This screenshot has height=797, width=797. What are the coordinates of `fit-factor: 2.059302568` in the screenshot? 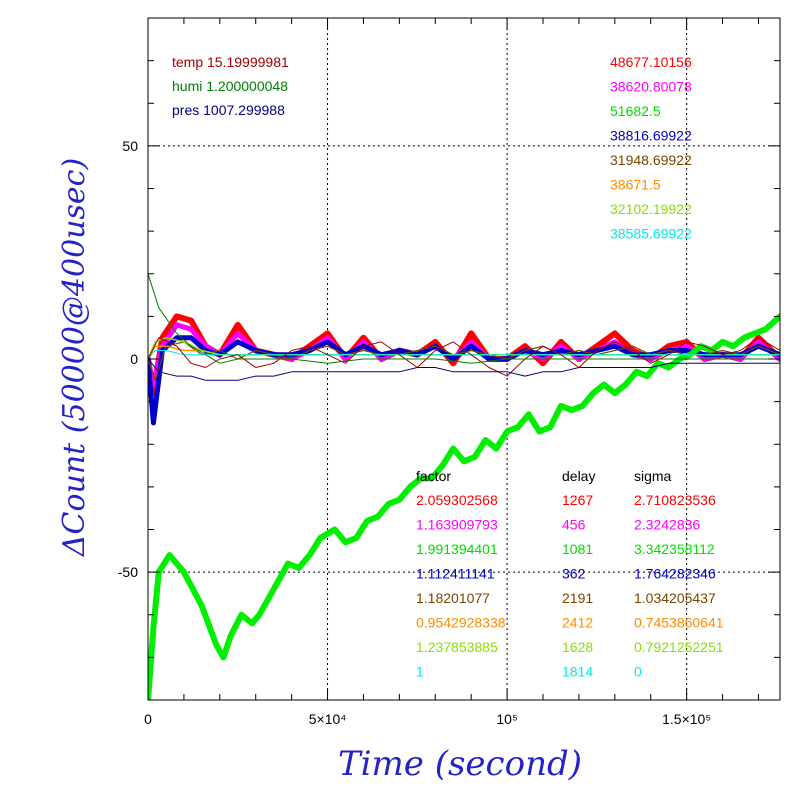 It's located at (457, 500).